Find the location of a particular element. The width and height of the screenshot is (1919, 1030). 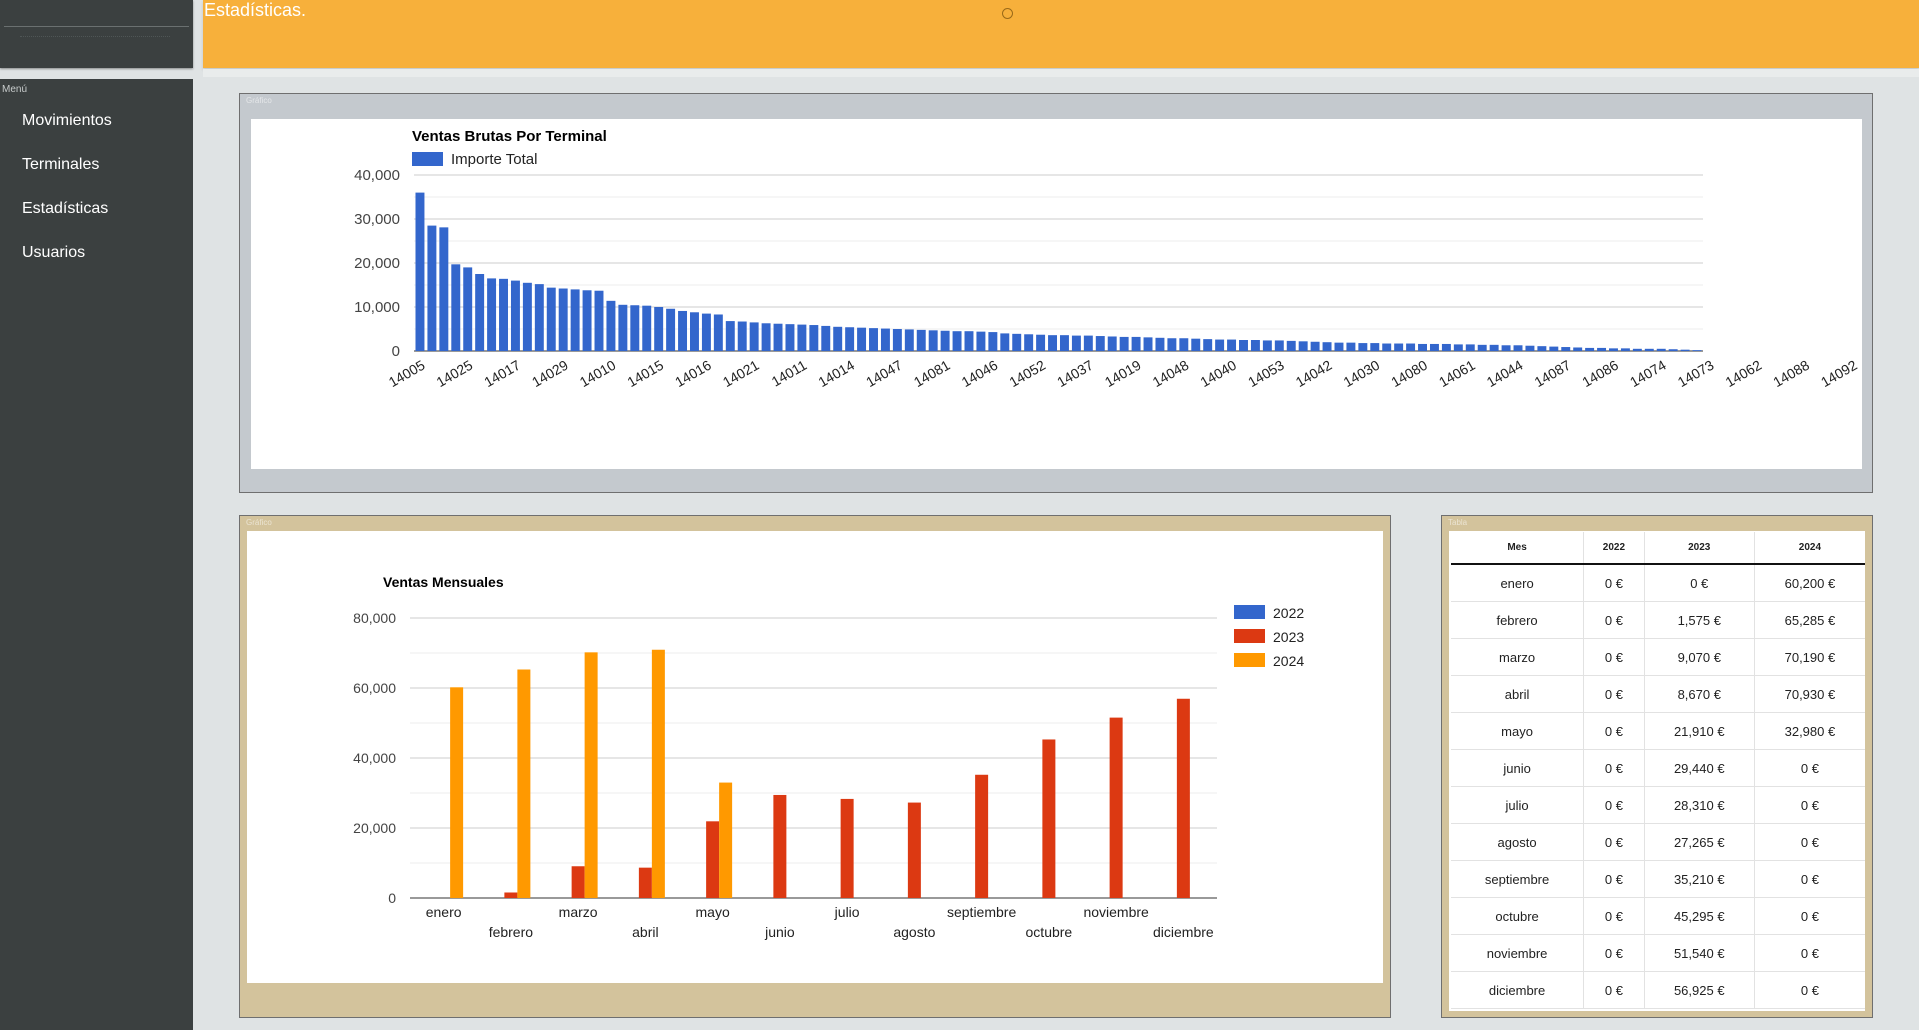

column-header-2022: 2022 is located at coordinates (1614, 548).